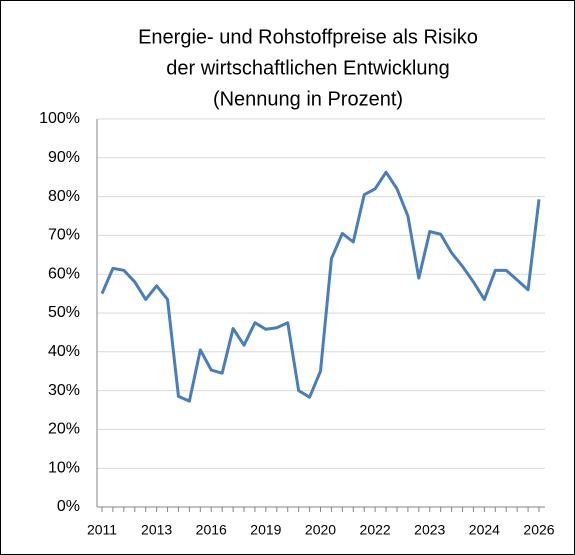 The height and width of the screenshot is (555, 575). What do you see at coordinates (64, 312) in the screenshot?
I see `y-tick-label: 50%` at bounding box center [64, 312].